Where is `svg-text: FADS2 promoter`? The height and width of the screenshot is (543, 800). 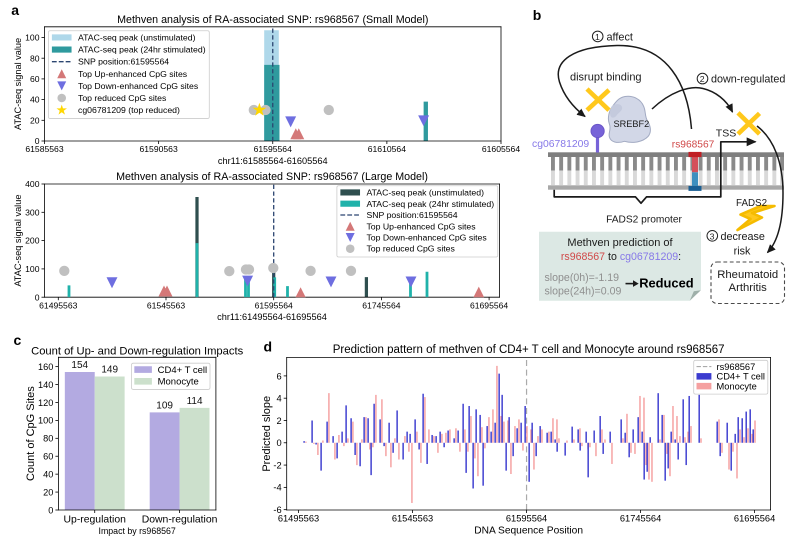
svg-text: FADS2 promoter is located at coordinates (644, 220).